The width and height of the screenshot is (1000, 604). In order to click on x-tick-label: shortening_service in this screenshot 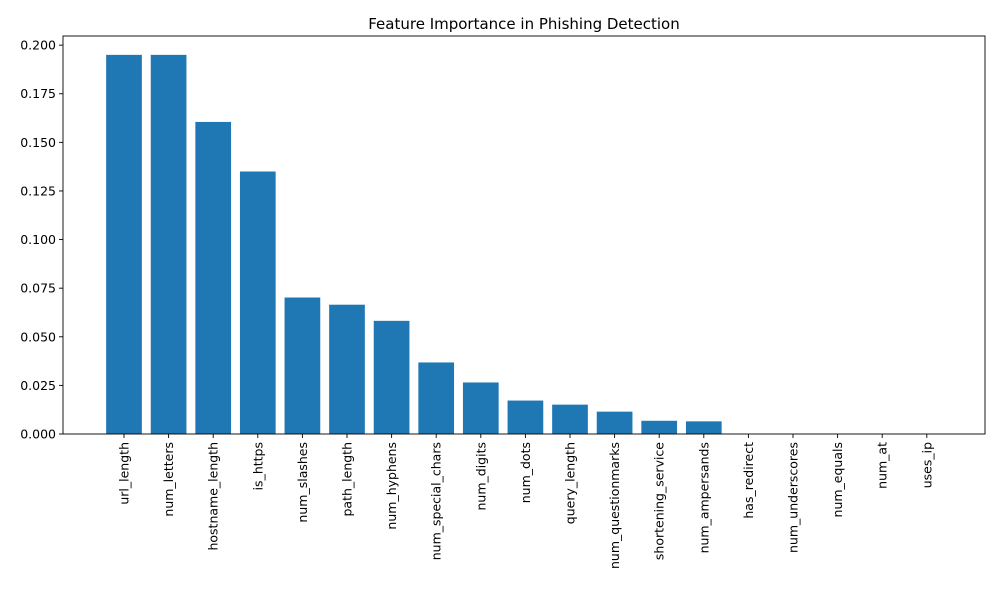, I will do `click(659, 501)`.